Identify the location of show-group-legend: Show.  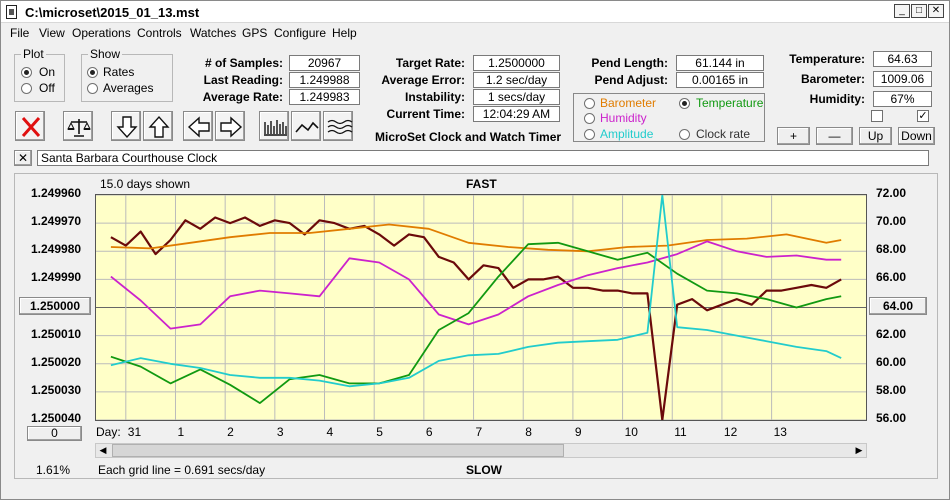
(105, 54).